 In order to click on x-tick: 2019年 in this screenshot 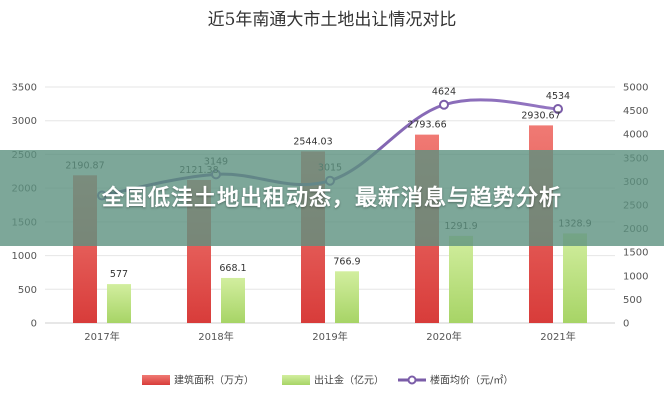, I will do `click(329, 336)`.